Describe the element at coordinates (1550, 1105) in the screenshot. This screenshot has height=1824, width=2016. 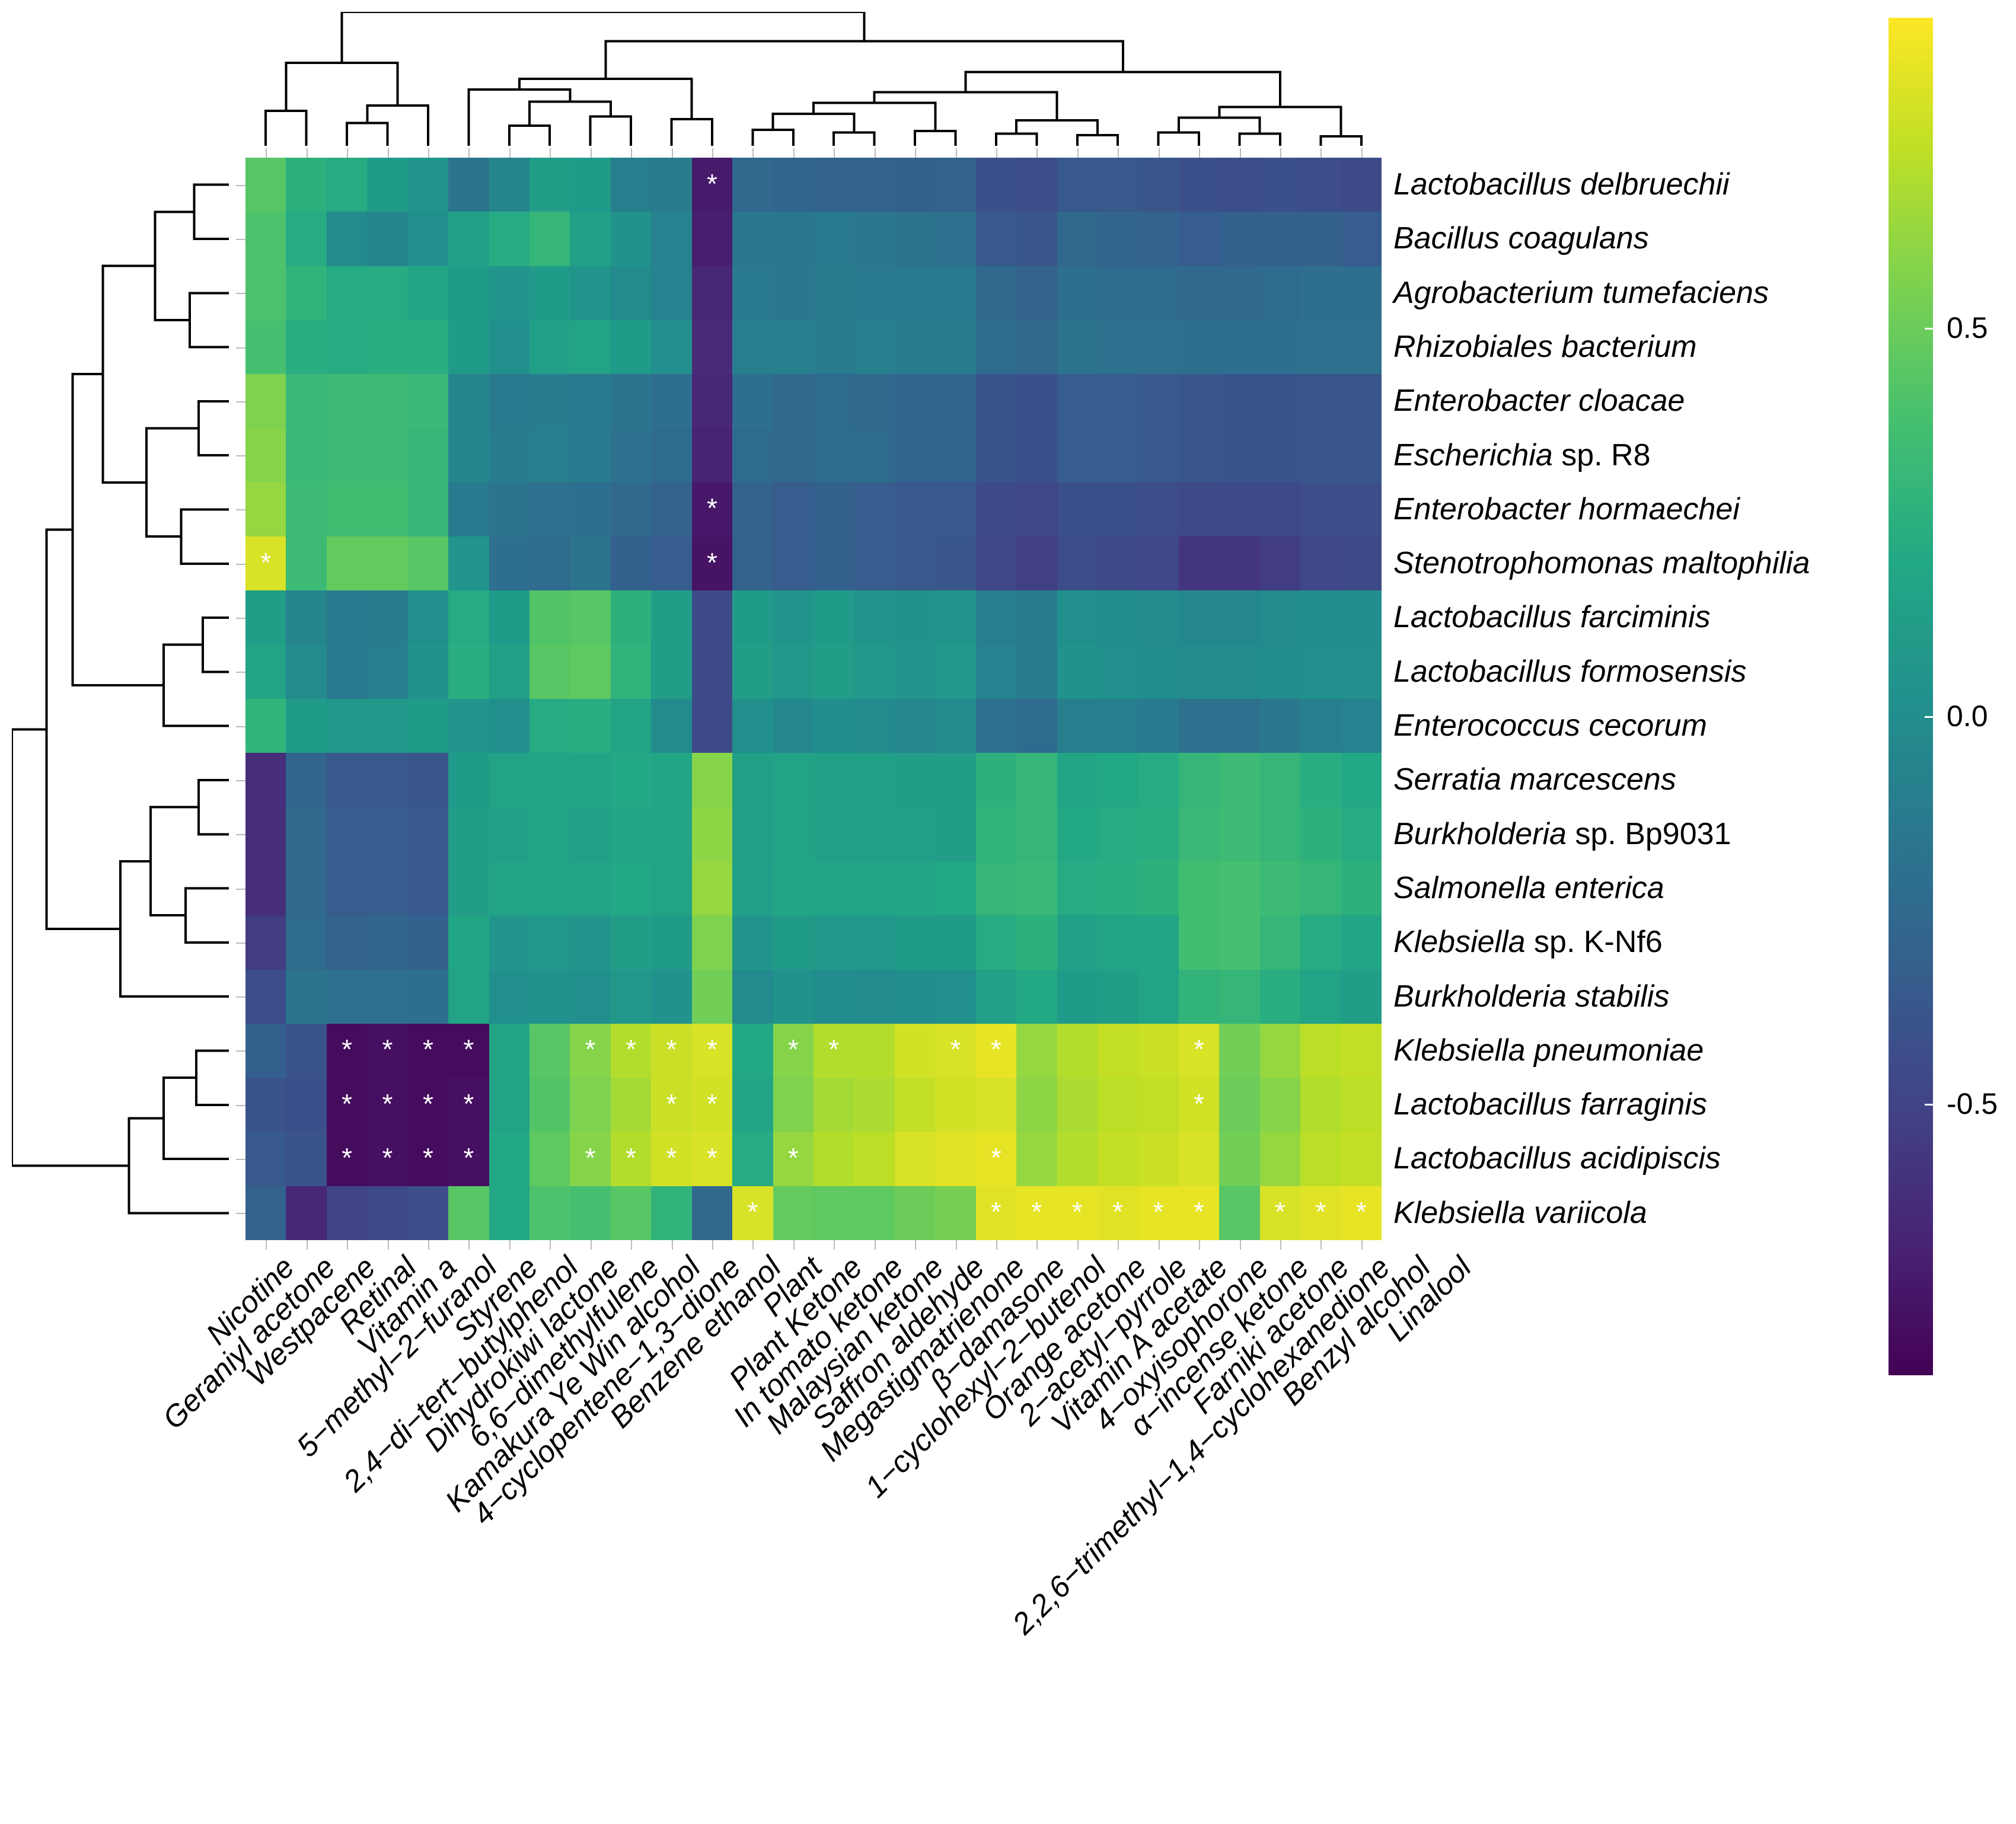
I see `row-label: Lactobacillus farraginis` at that location.